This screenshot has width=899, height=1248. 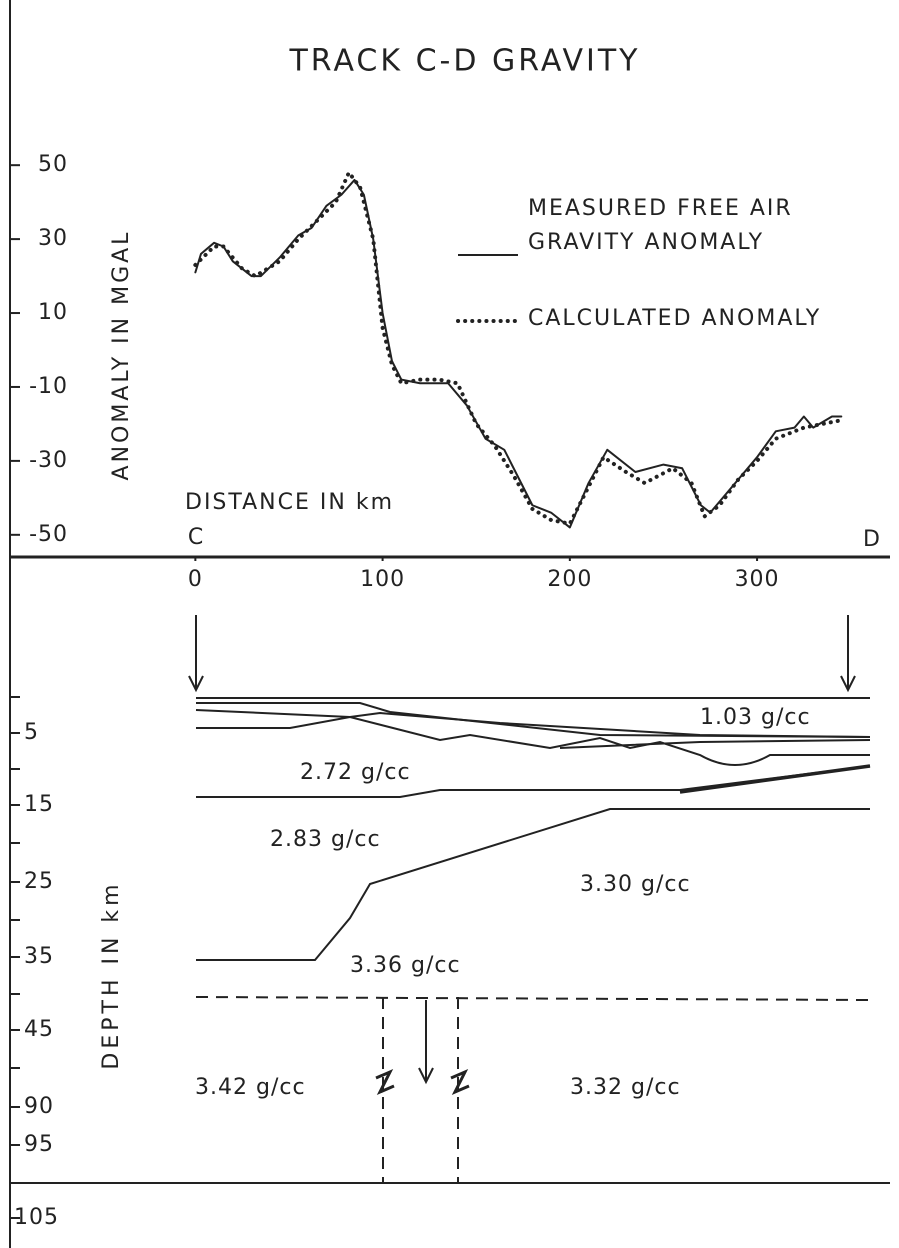 What do you see at coordinates (289, 502) in the screenshot?
I see `x-axis-label: DISTANCE IN km` at bounding box center [289, 502].